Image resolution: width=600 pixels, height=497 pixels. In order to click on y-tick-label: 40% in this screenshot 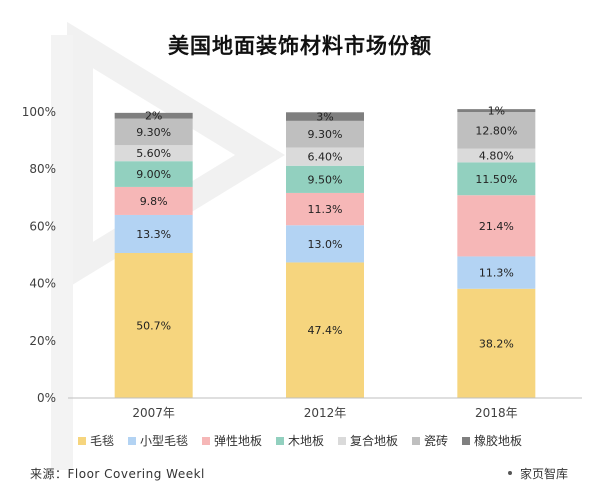, I will do `click(42, 284)`.